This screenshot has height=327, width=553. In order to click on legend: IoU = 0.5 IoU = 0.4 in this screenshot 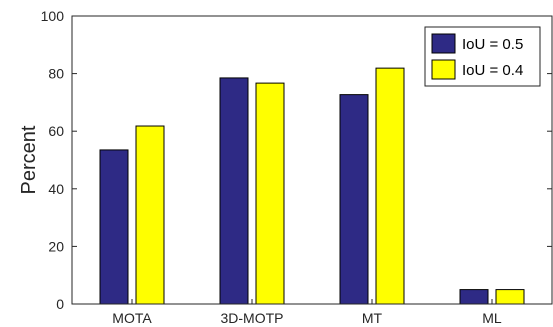, I will do `click(482, 56)`.